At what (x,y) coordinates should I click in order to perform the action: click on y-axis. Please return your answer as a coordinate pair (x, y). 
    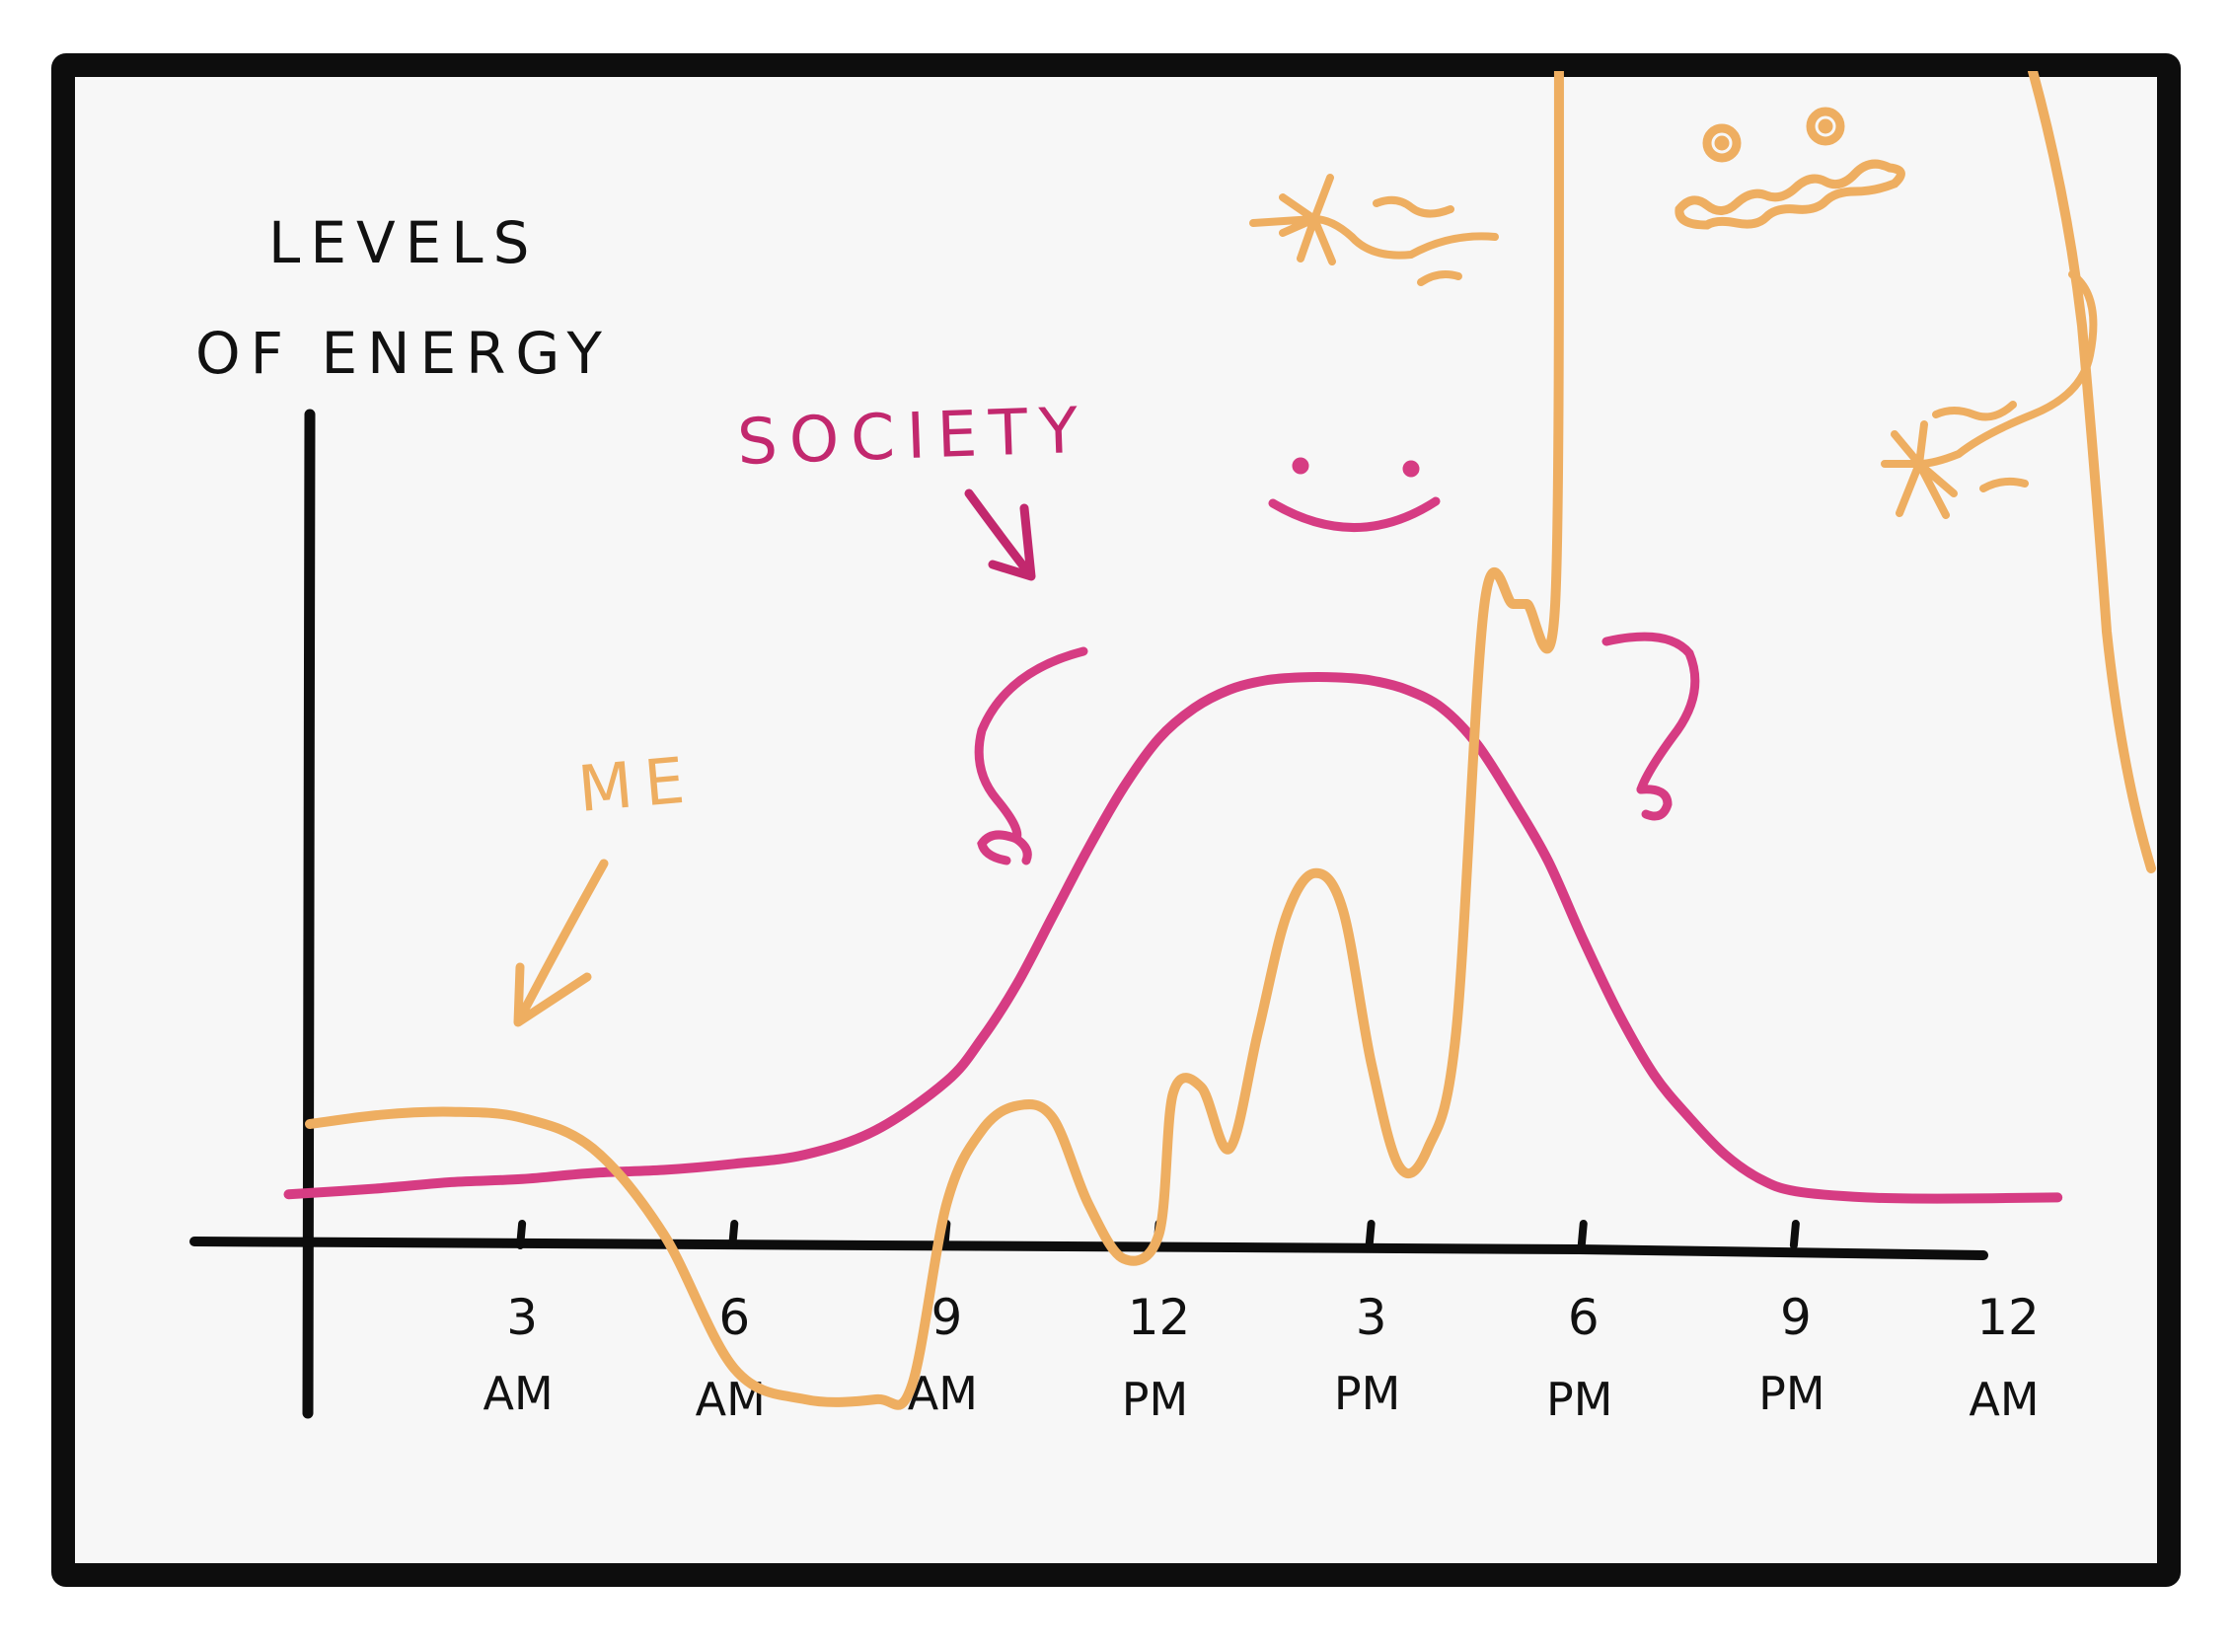
    Looking at the image, I should click on (309, 914).